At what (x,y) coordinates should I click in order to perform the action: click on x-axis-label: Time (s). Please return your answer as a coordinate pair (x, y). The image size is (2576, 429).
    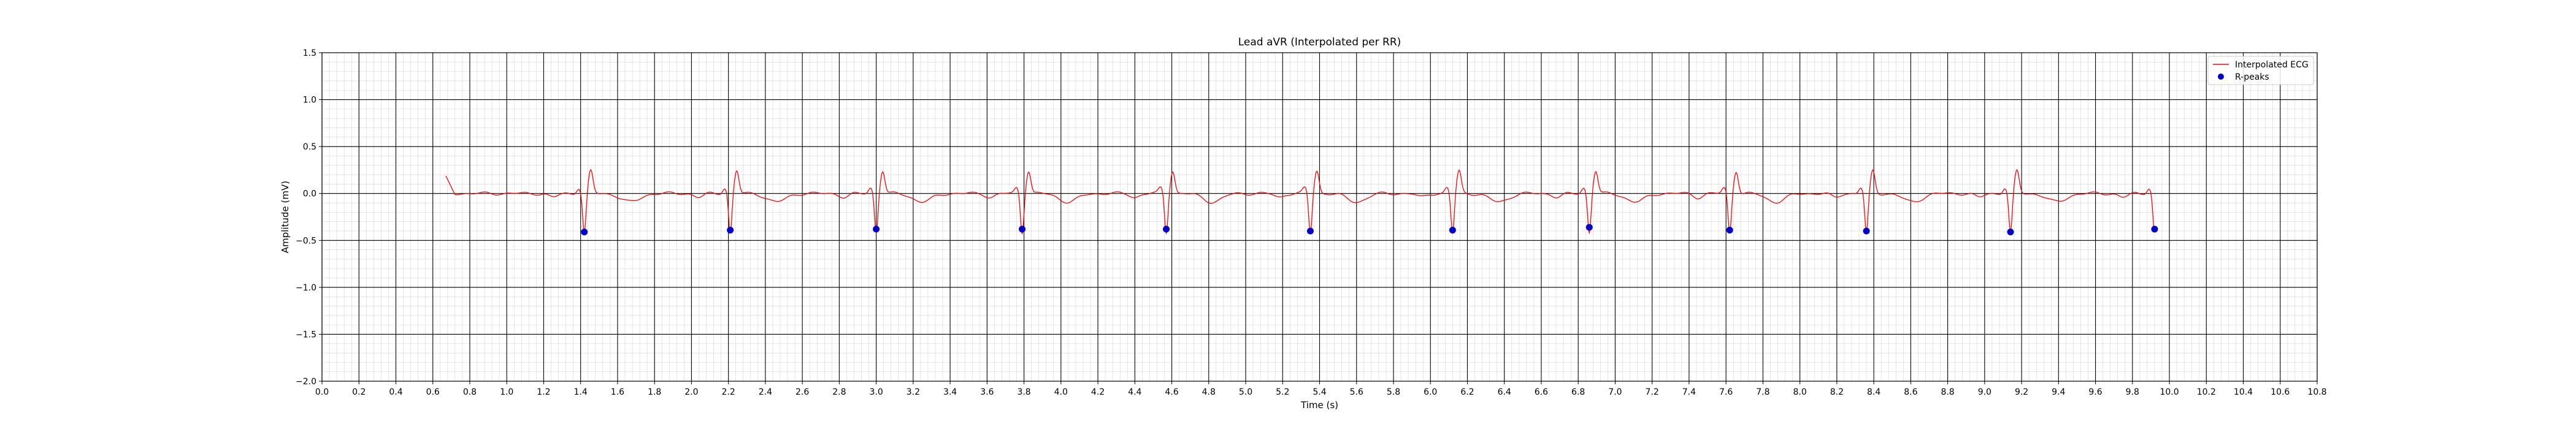
    Looking at the image, I should click on (1319, 405).